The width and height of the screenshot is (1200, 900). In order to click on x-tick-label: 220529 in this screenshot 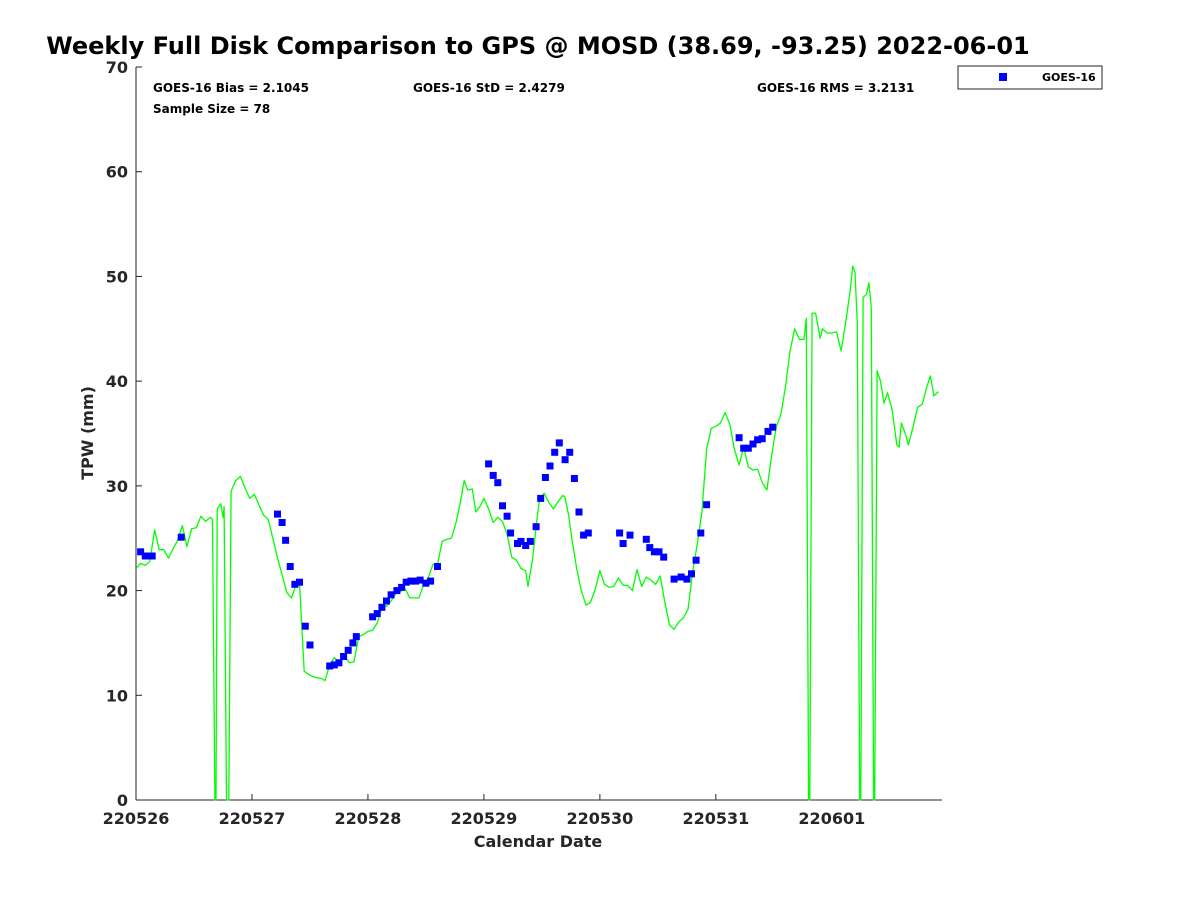, I will do `click(484, 818)`.